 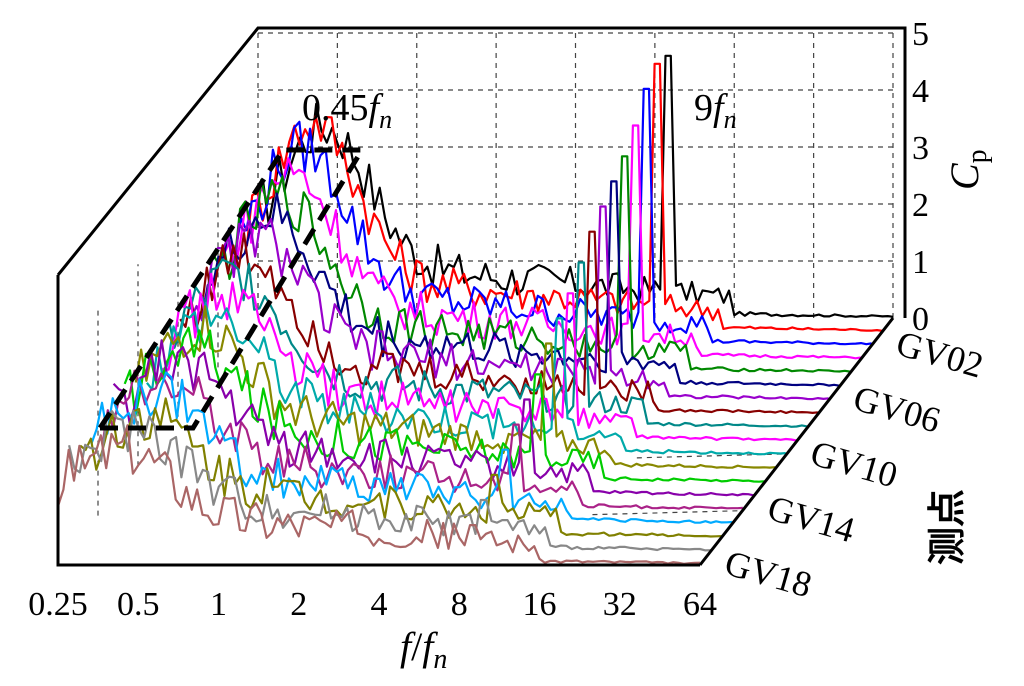 What do you see at coordinates (920, 262) in the screenshot?
I see `z-tick-label-1: 1` at bounding box center [920, 262].